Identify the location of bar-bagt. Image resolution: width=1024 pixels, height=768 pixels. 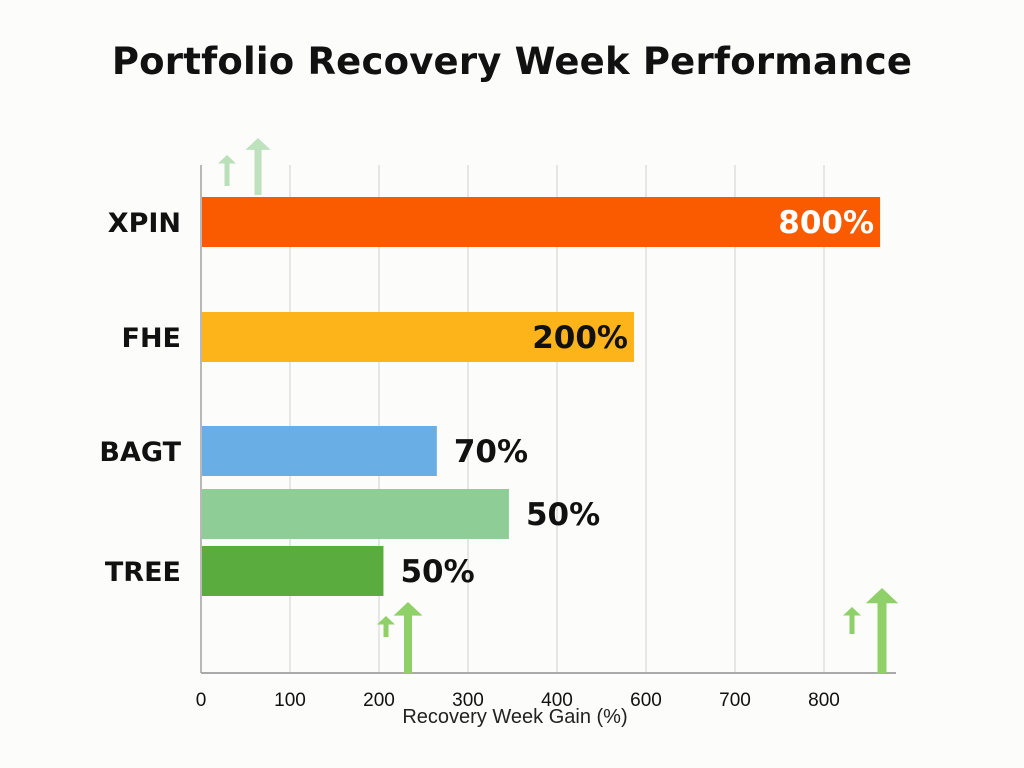
(319, 451).